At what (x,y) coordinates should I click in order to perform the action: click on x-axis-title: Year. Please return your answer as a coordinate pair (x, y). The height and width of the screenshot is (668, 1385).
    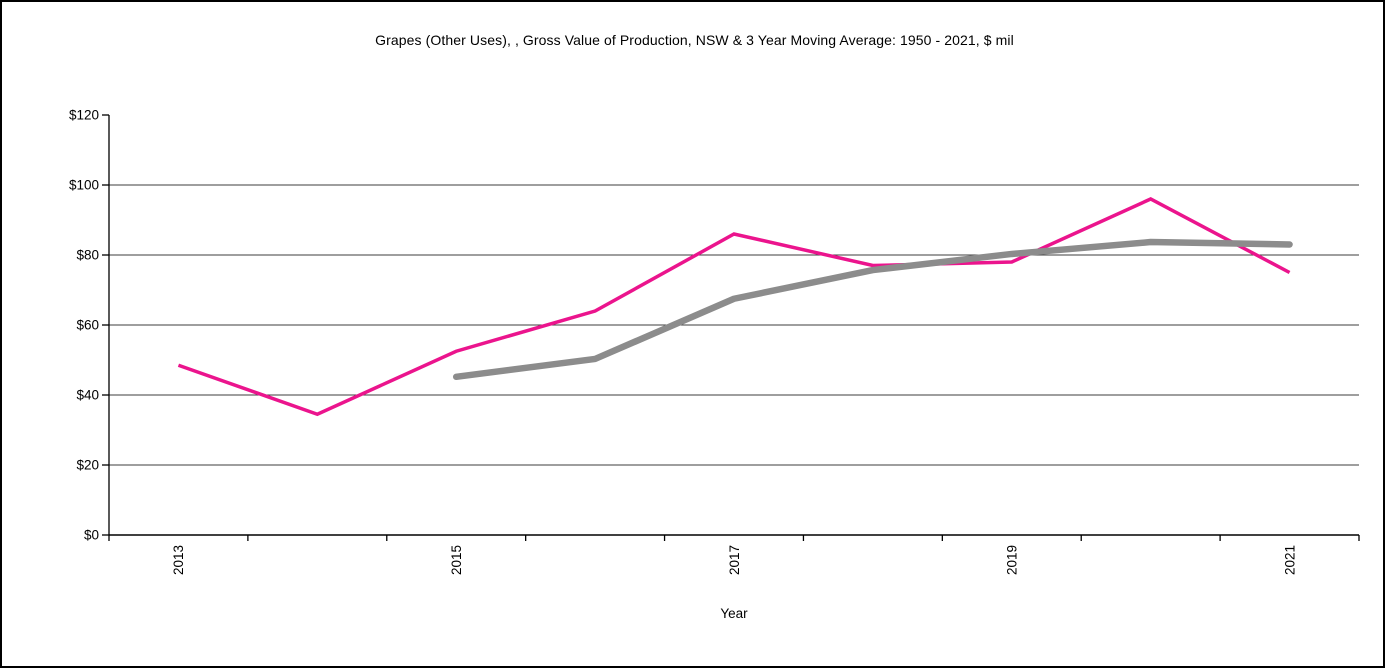
    Looking at the image, I should click on (734, 613).